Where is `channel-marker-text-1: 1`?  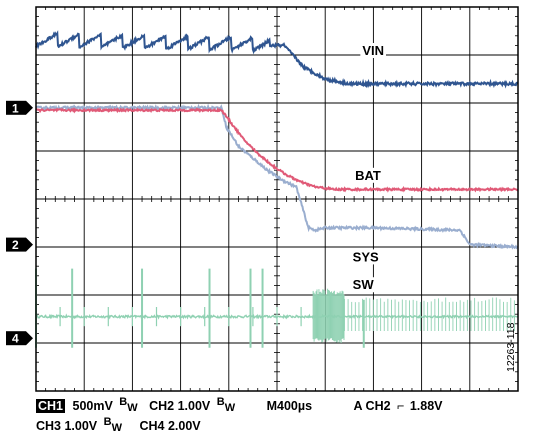 channel-marker-text-1: 1 is located at coordinates (15, 108).